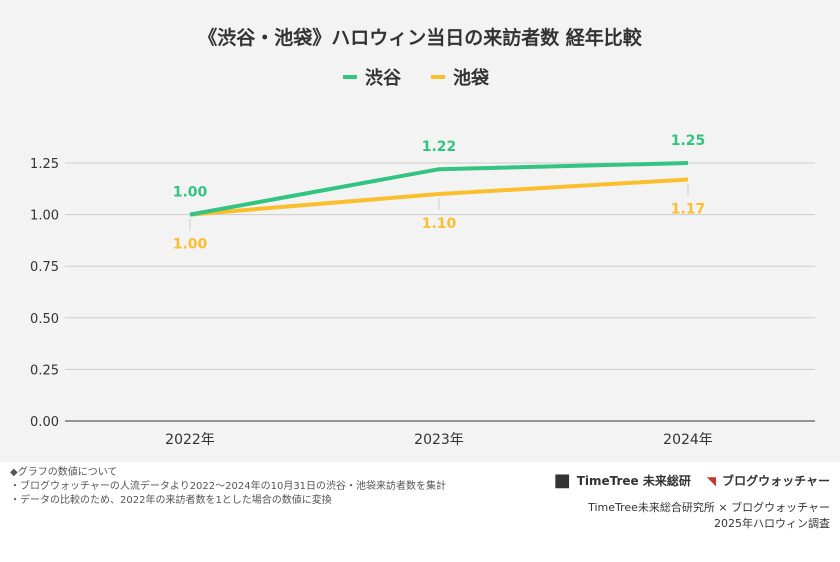 This screenshot has width=840, height=562. I want to click on legend-label: 渋谷, so click(383, 78).